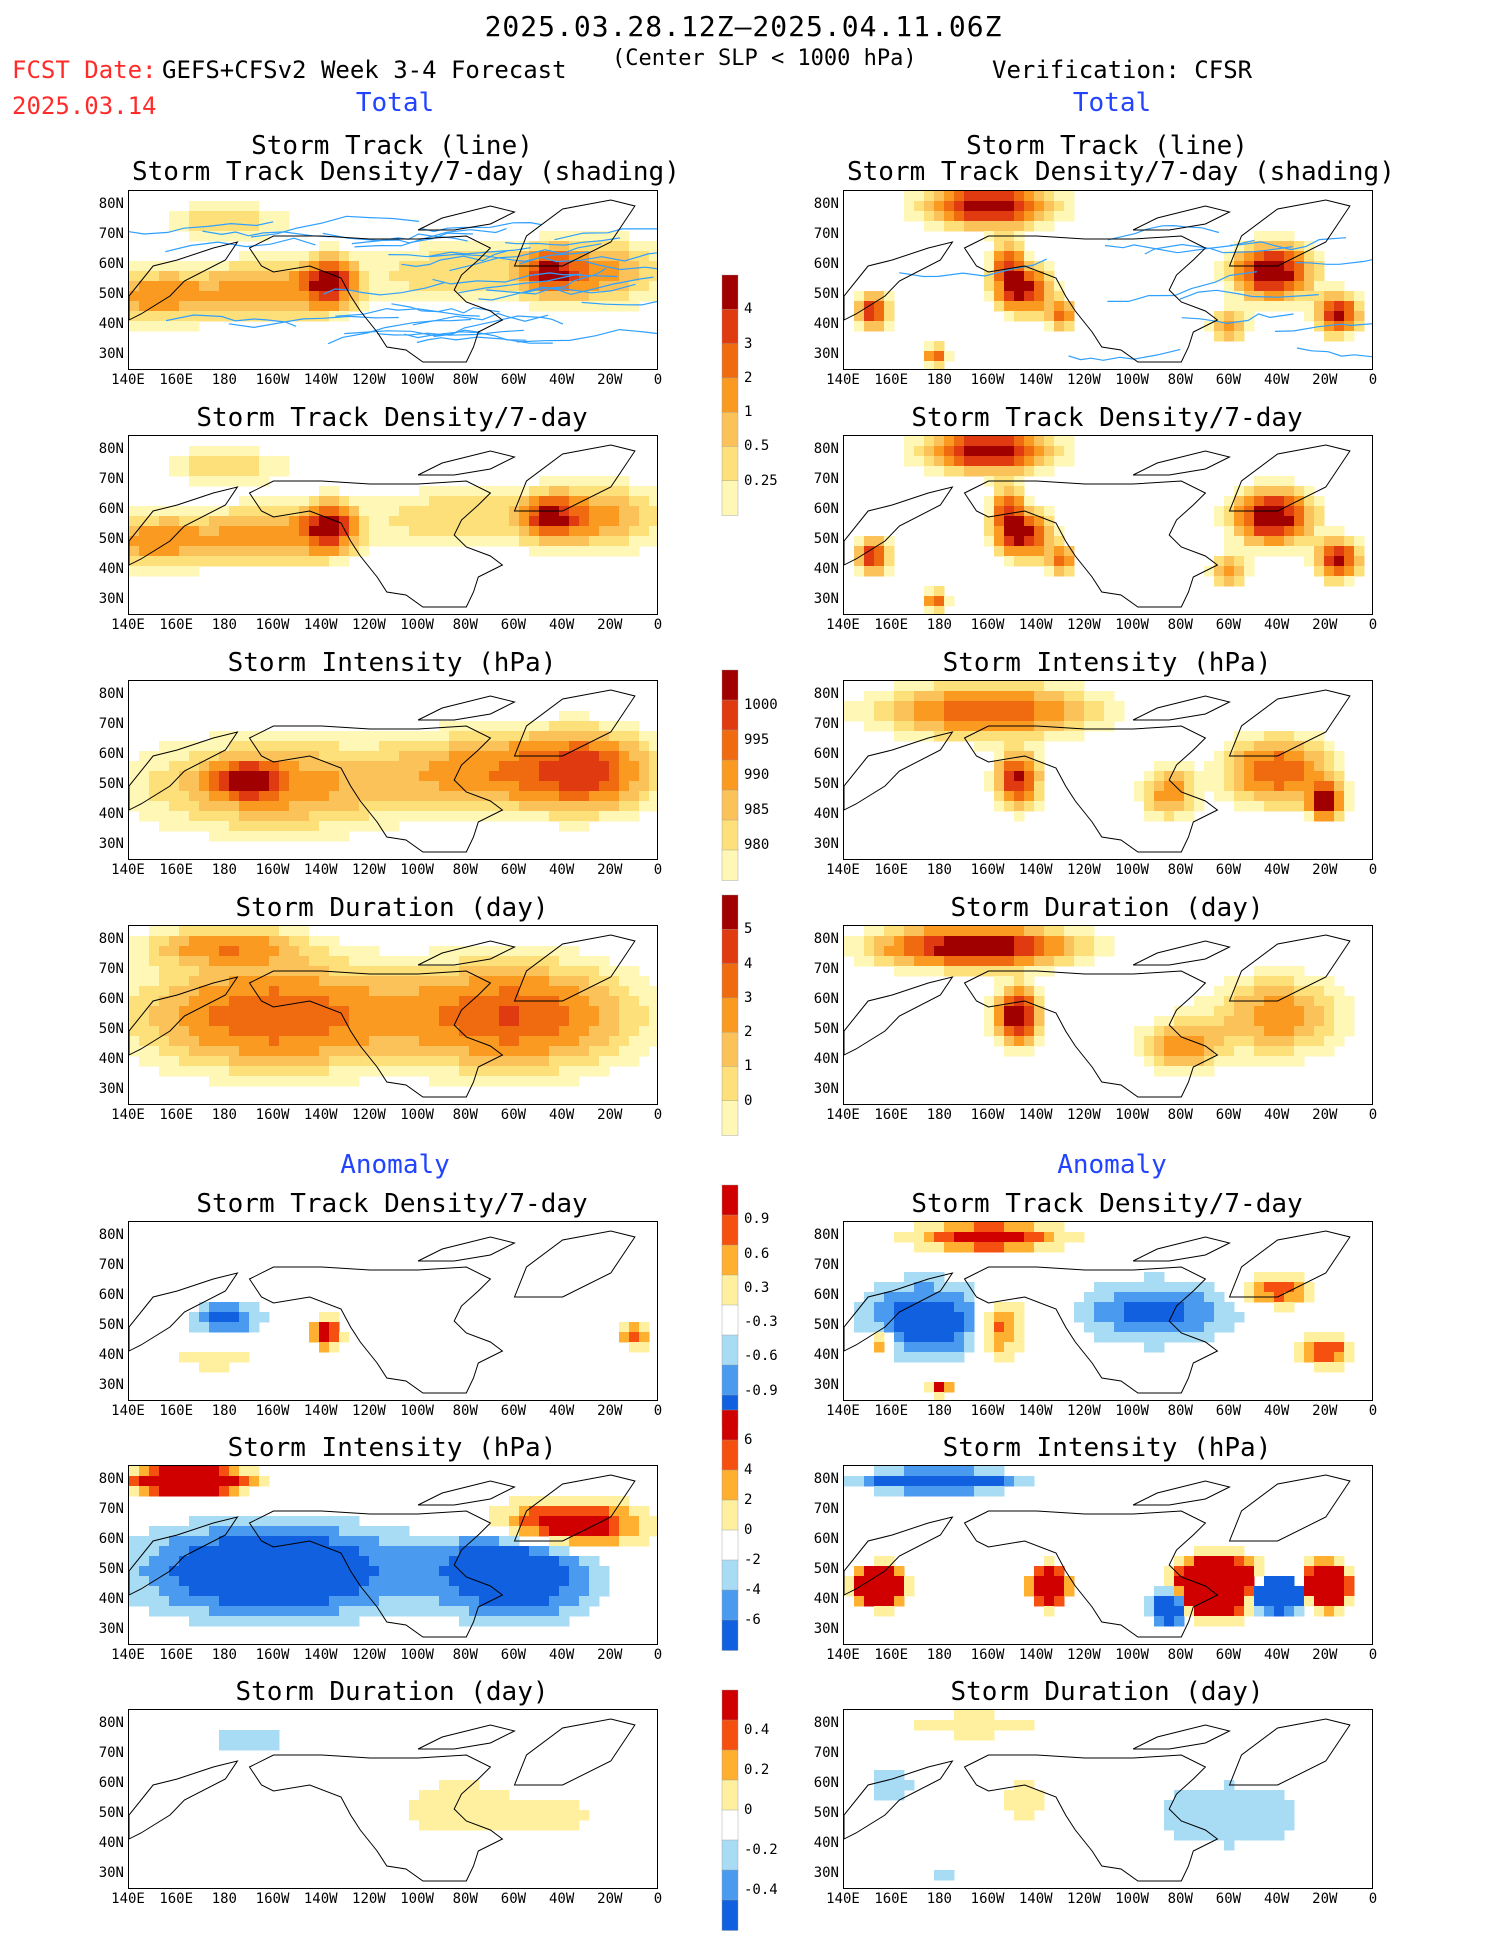 Image resolution: width=1487 pixels, height=1944 pixels. What do you see at coordinates (176, 1115) in the screenshot?
I see `lon-tick-label: 160E` at bounding box center [176, 1115].